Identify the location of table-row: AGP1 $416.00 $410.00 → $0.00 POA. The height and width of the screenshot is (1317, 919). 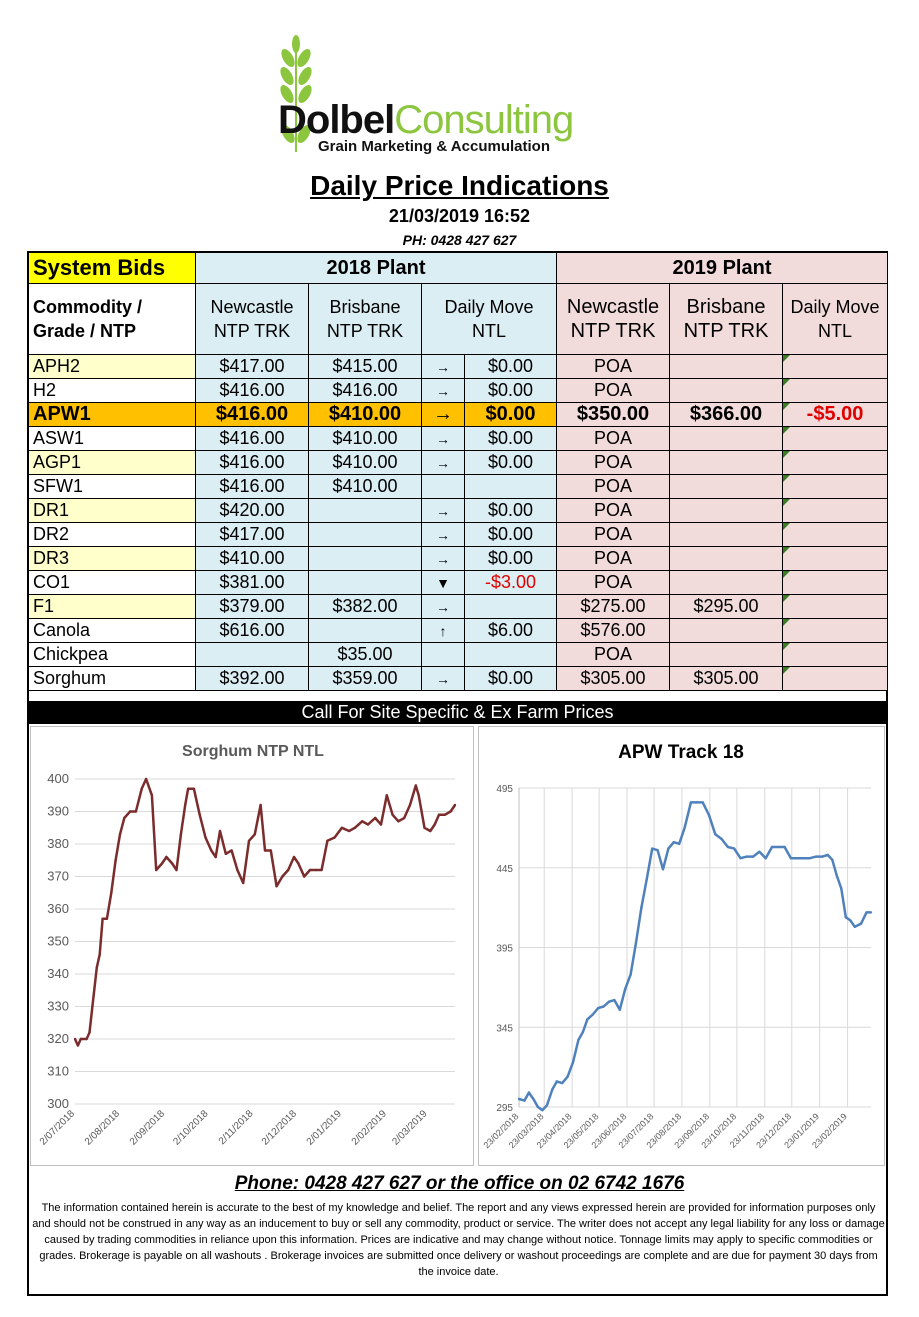
(458, 462).